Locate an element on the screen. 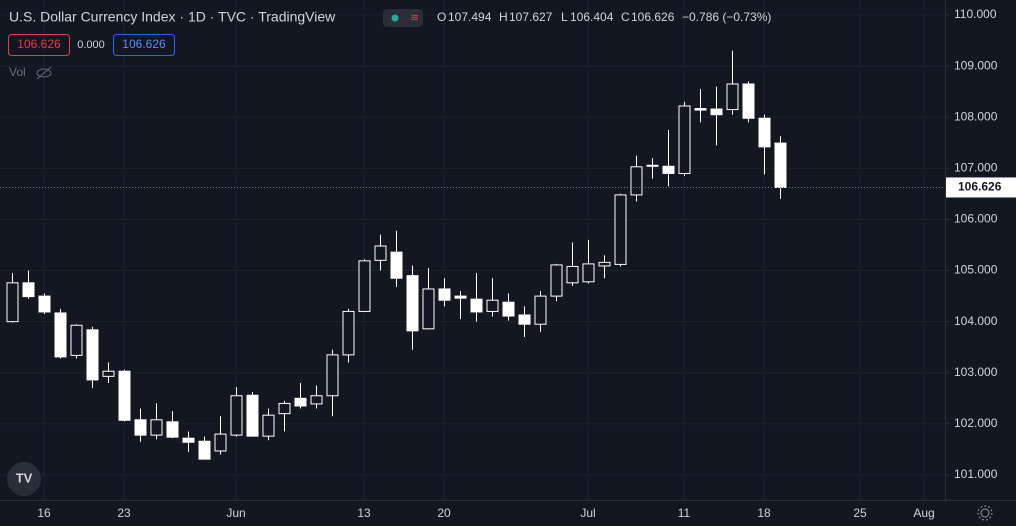 The width and height of the screenshot is (1016, 526). bid-value: 106.626 is located at coordinates (39, 44).